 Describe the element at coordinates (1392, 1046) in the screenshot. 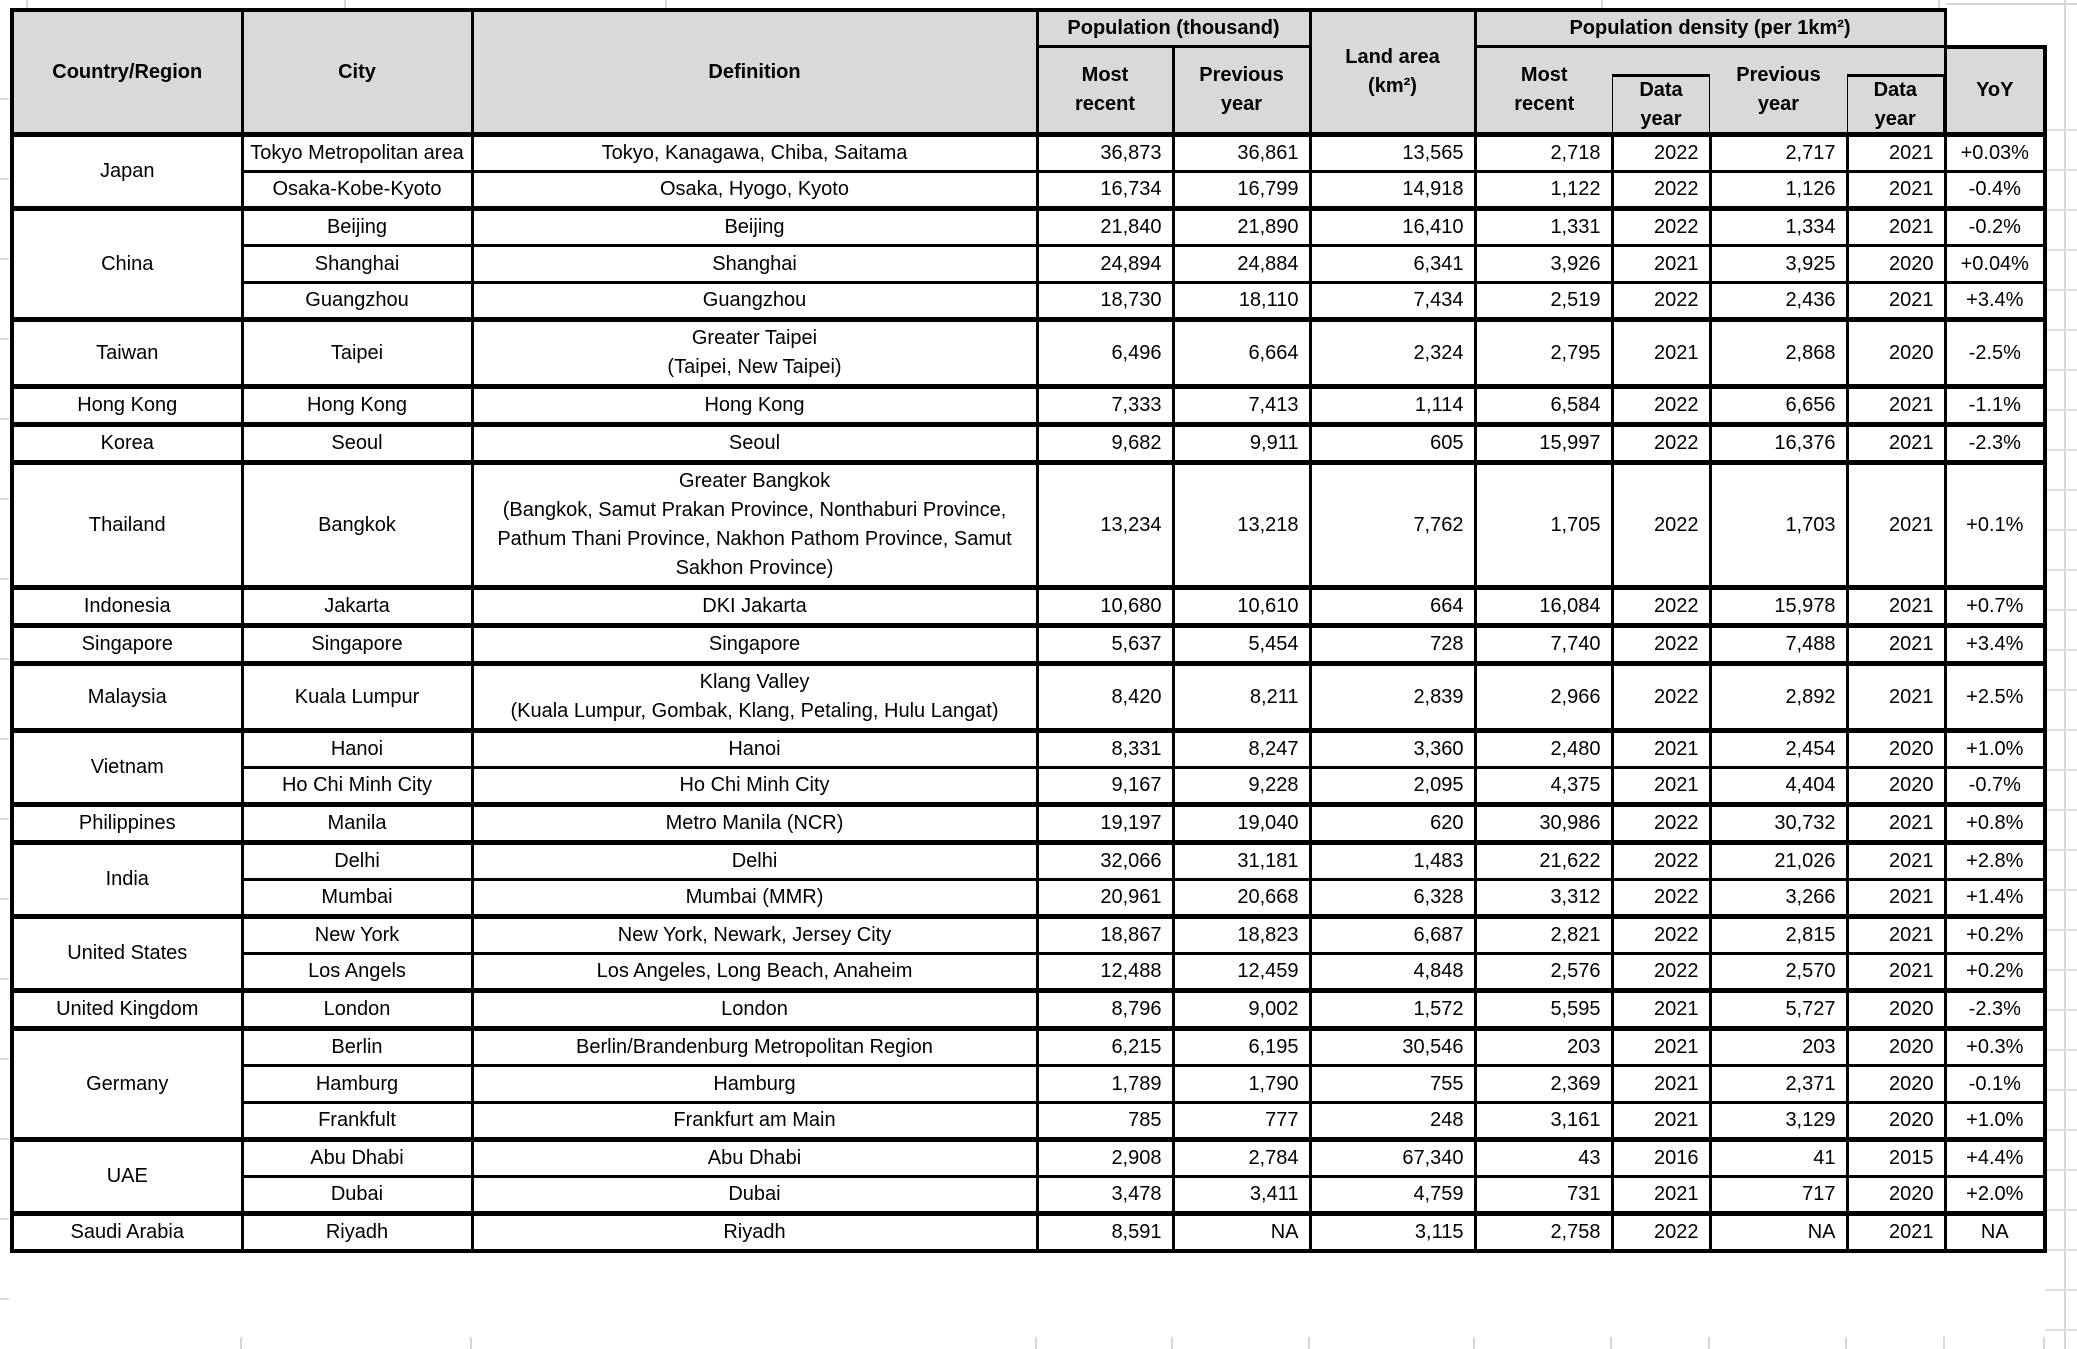

I see `land-area-cell: 30,546` at that location.